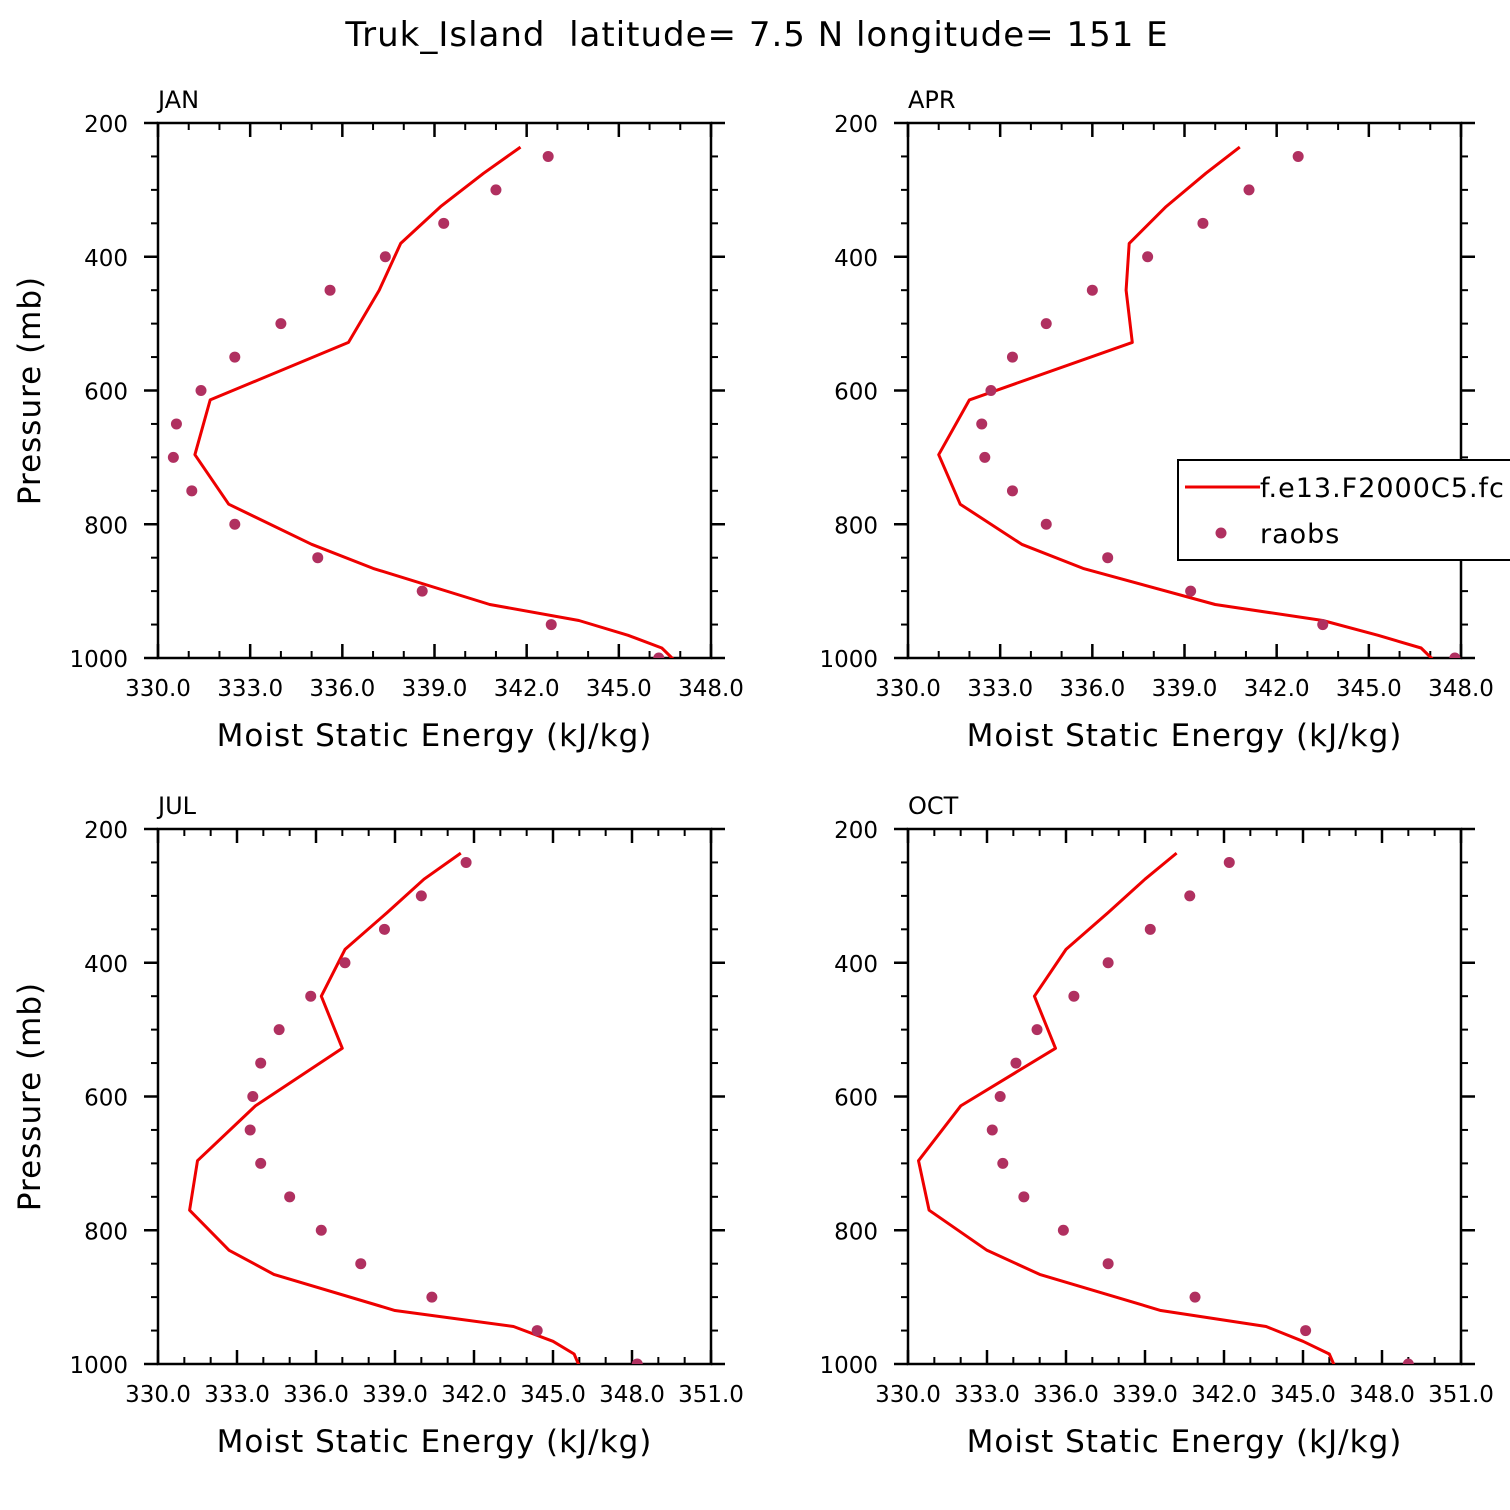  What do you see at coordinates (1221, 533) in the screenshot?
I see `legend-marker-swatch` at bounding box center [1221, 533].